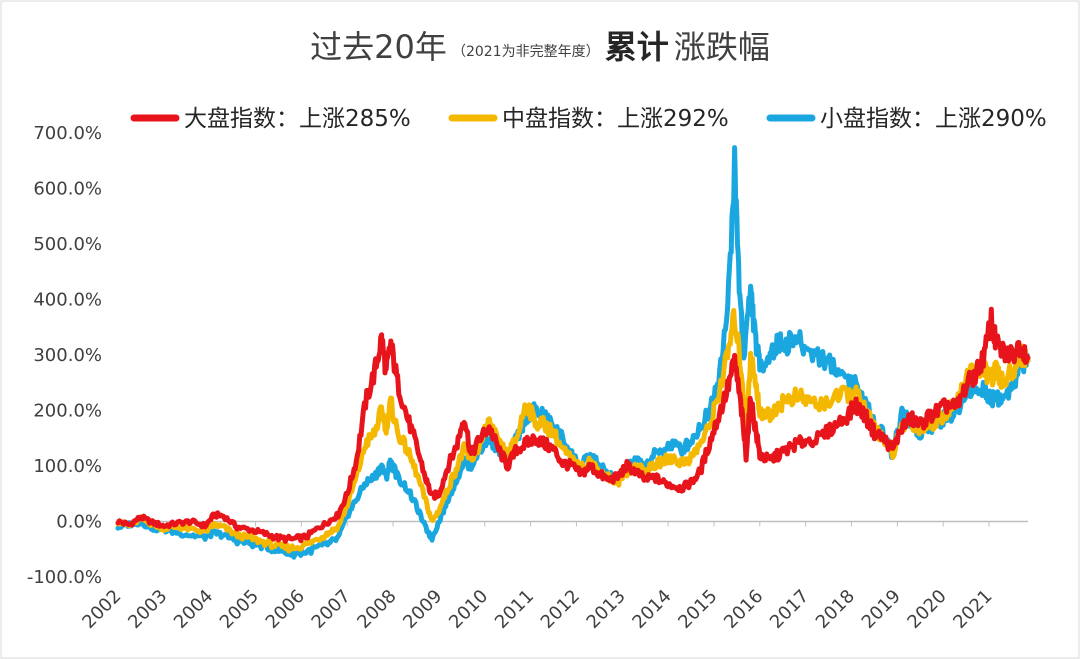 The width and height of the screenshot is (1080, 659). What do you see at coordinates (378, 47) in the screenshot?
I see `title-main: 过去20年` at bounding box center [378, 47].